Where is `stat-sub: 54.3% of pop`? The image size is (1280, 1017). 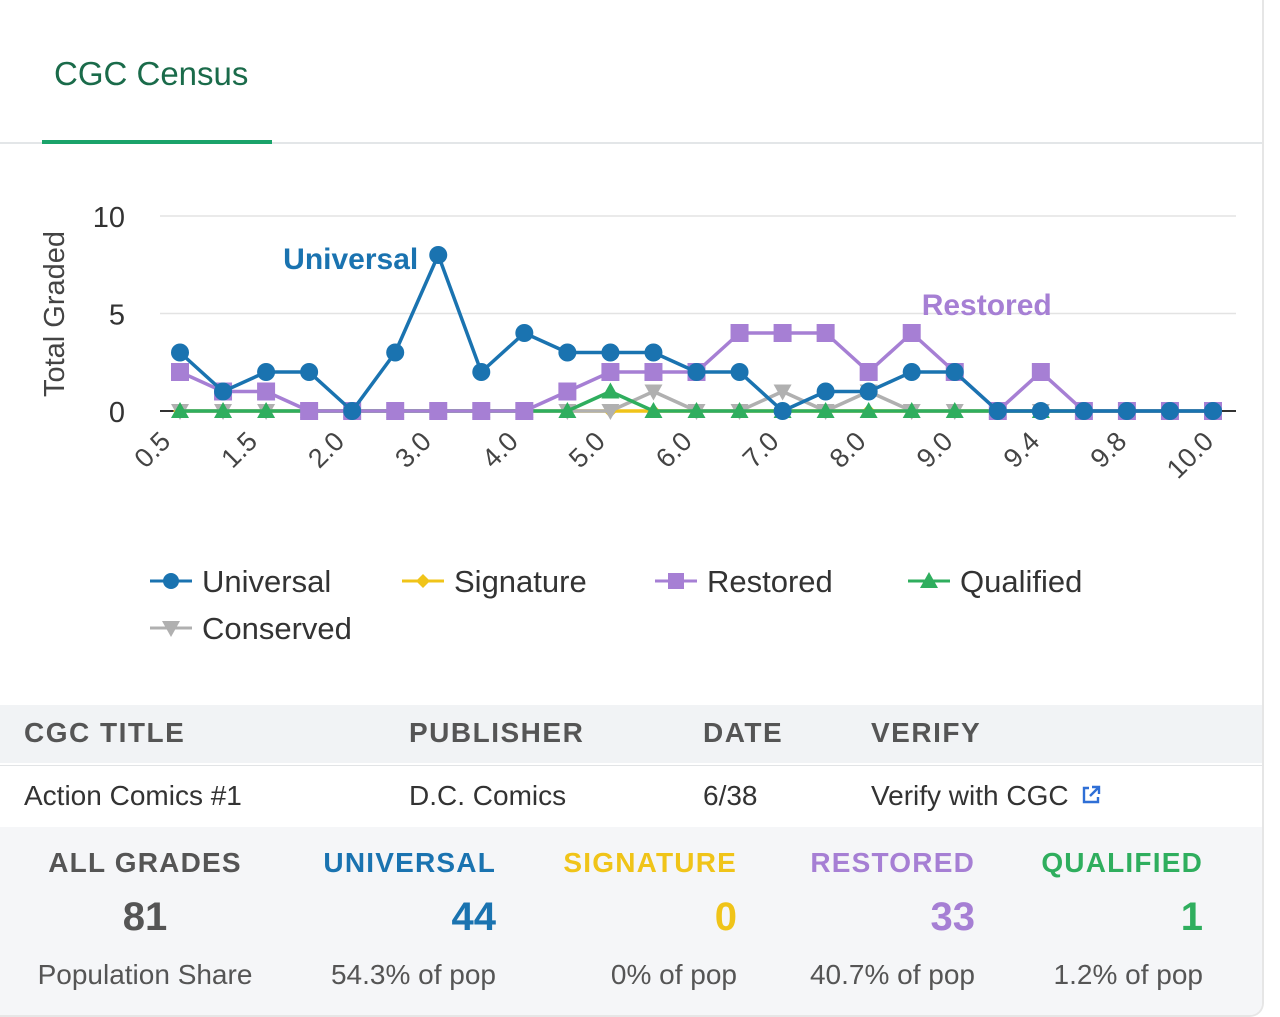 stat-sub: 54.3% of pop is located at coordinates (413, 974).